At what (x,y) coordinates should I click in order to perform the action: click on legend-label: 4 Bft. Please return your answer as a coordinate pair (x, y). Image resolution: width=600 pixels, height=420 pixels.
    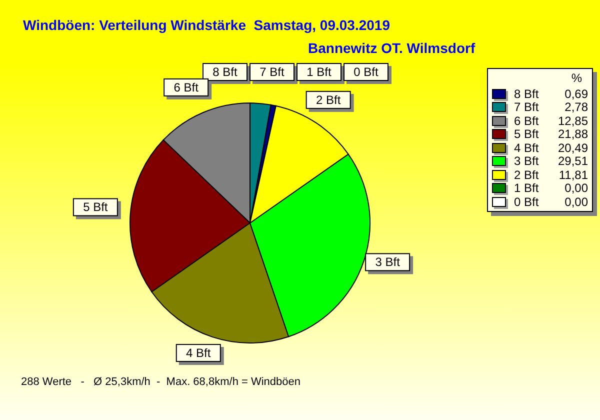
    Looking at the image, I should click on (527, 147).